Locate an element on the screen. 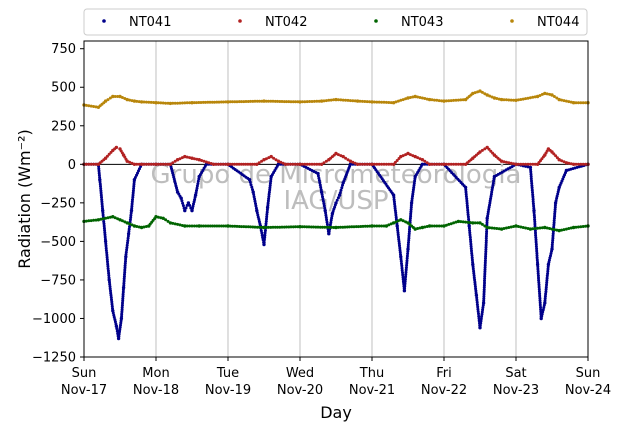 Image resolution: width=622 pixels, height=431 pixels. x-tick-label-date: Nov-23 is located at coordinates (516, 390).